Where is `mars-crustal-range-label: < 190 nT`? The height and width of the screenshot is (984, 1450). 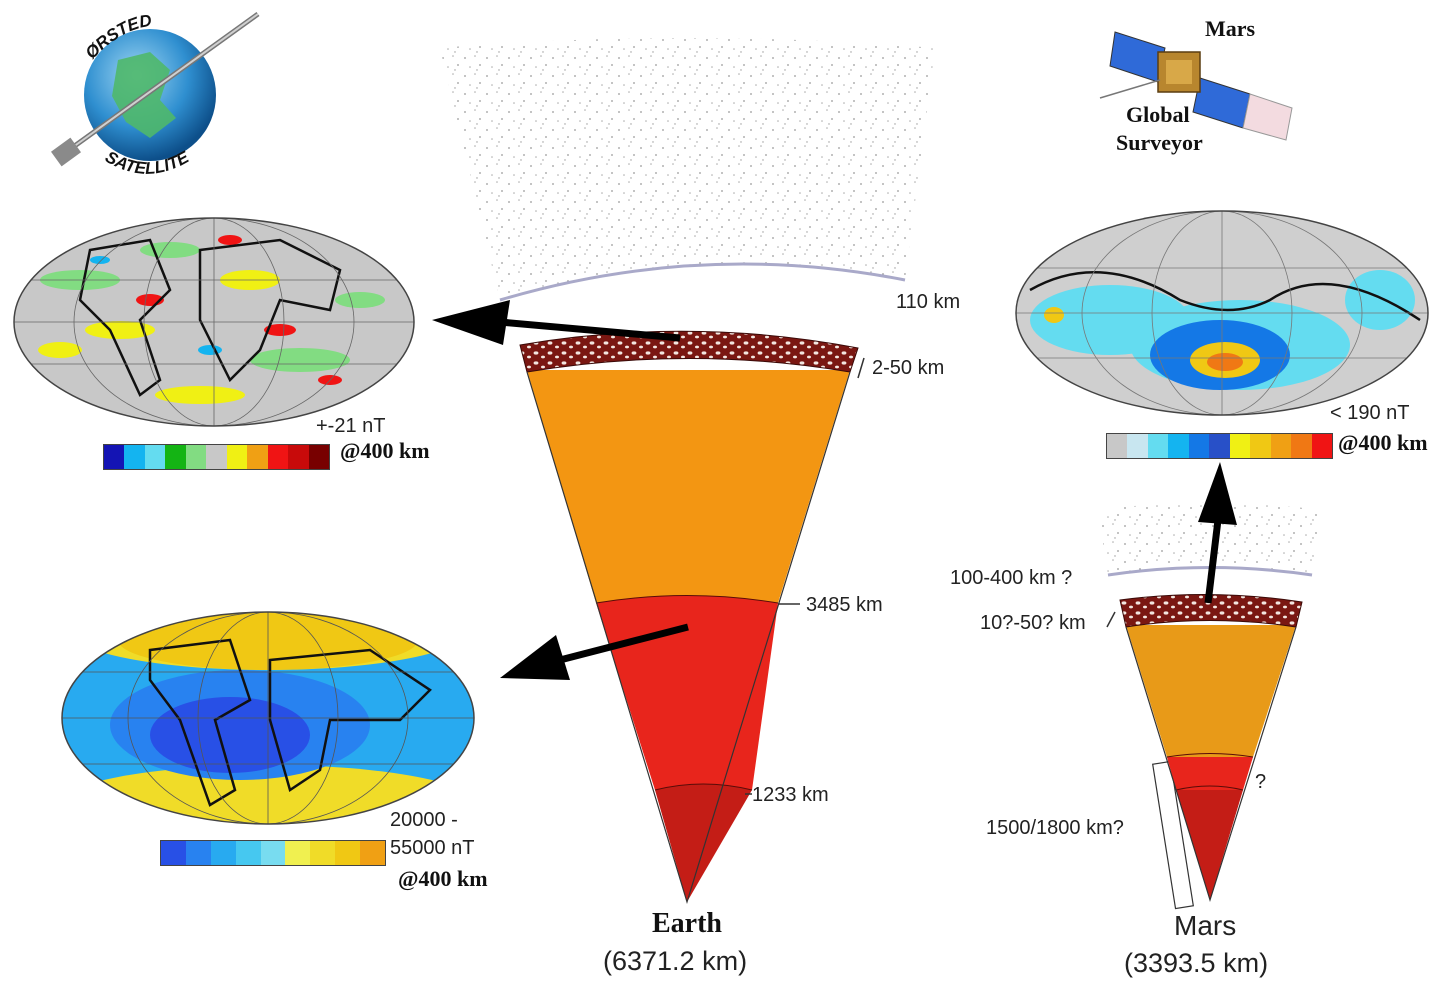 mars-crustal-range-label: < 190 nT is located at coordinates (1370, 413).